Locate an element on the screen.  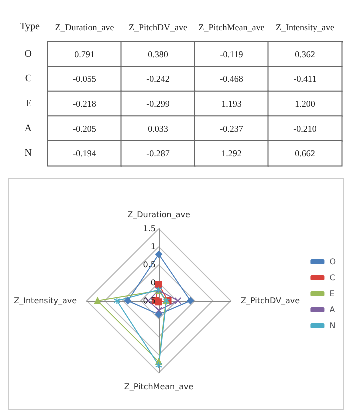
y-tick-label: 1 is located at coordinates (153, 247).